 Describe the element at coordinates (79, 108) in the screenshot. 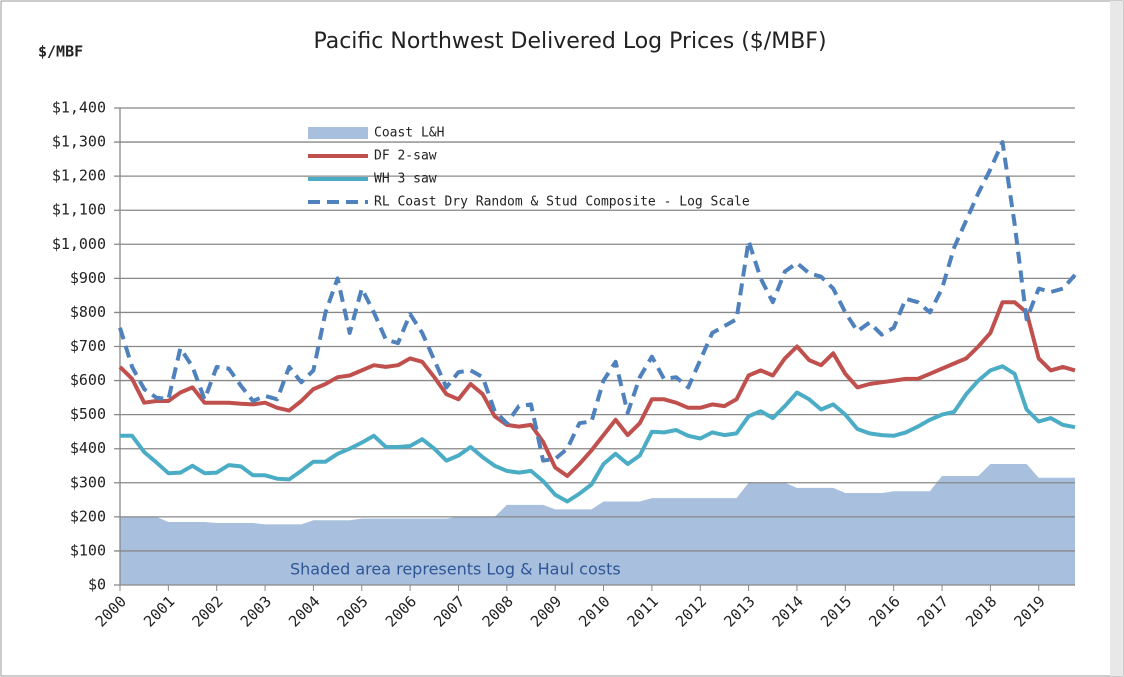

I see `y-tick-label: $1,400` at that location.